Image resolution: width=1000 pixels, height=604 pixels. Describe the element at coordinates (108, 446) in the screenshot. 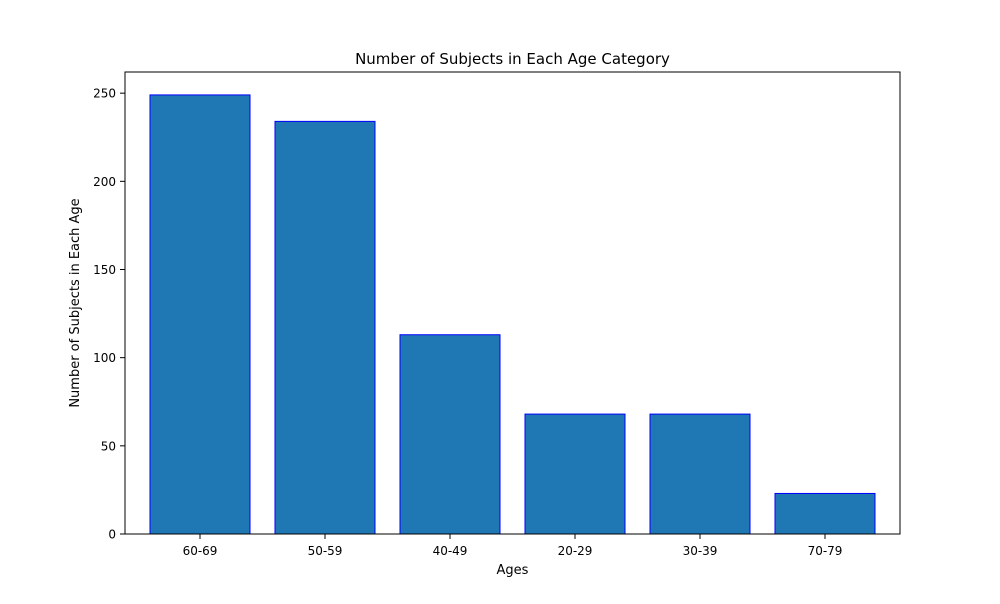

I see `y-tick-label: 50` at that location.